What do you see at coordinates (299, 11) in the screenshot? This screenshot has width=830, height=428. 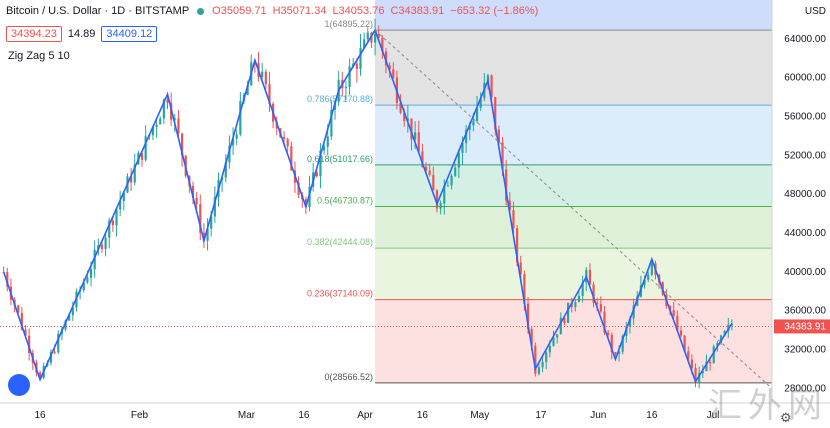 I see `high-value: H35071.34` at bounding box center [299, 11].